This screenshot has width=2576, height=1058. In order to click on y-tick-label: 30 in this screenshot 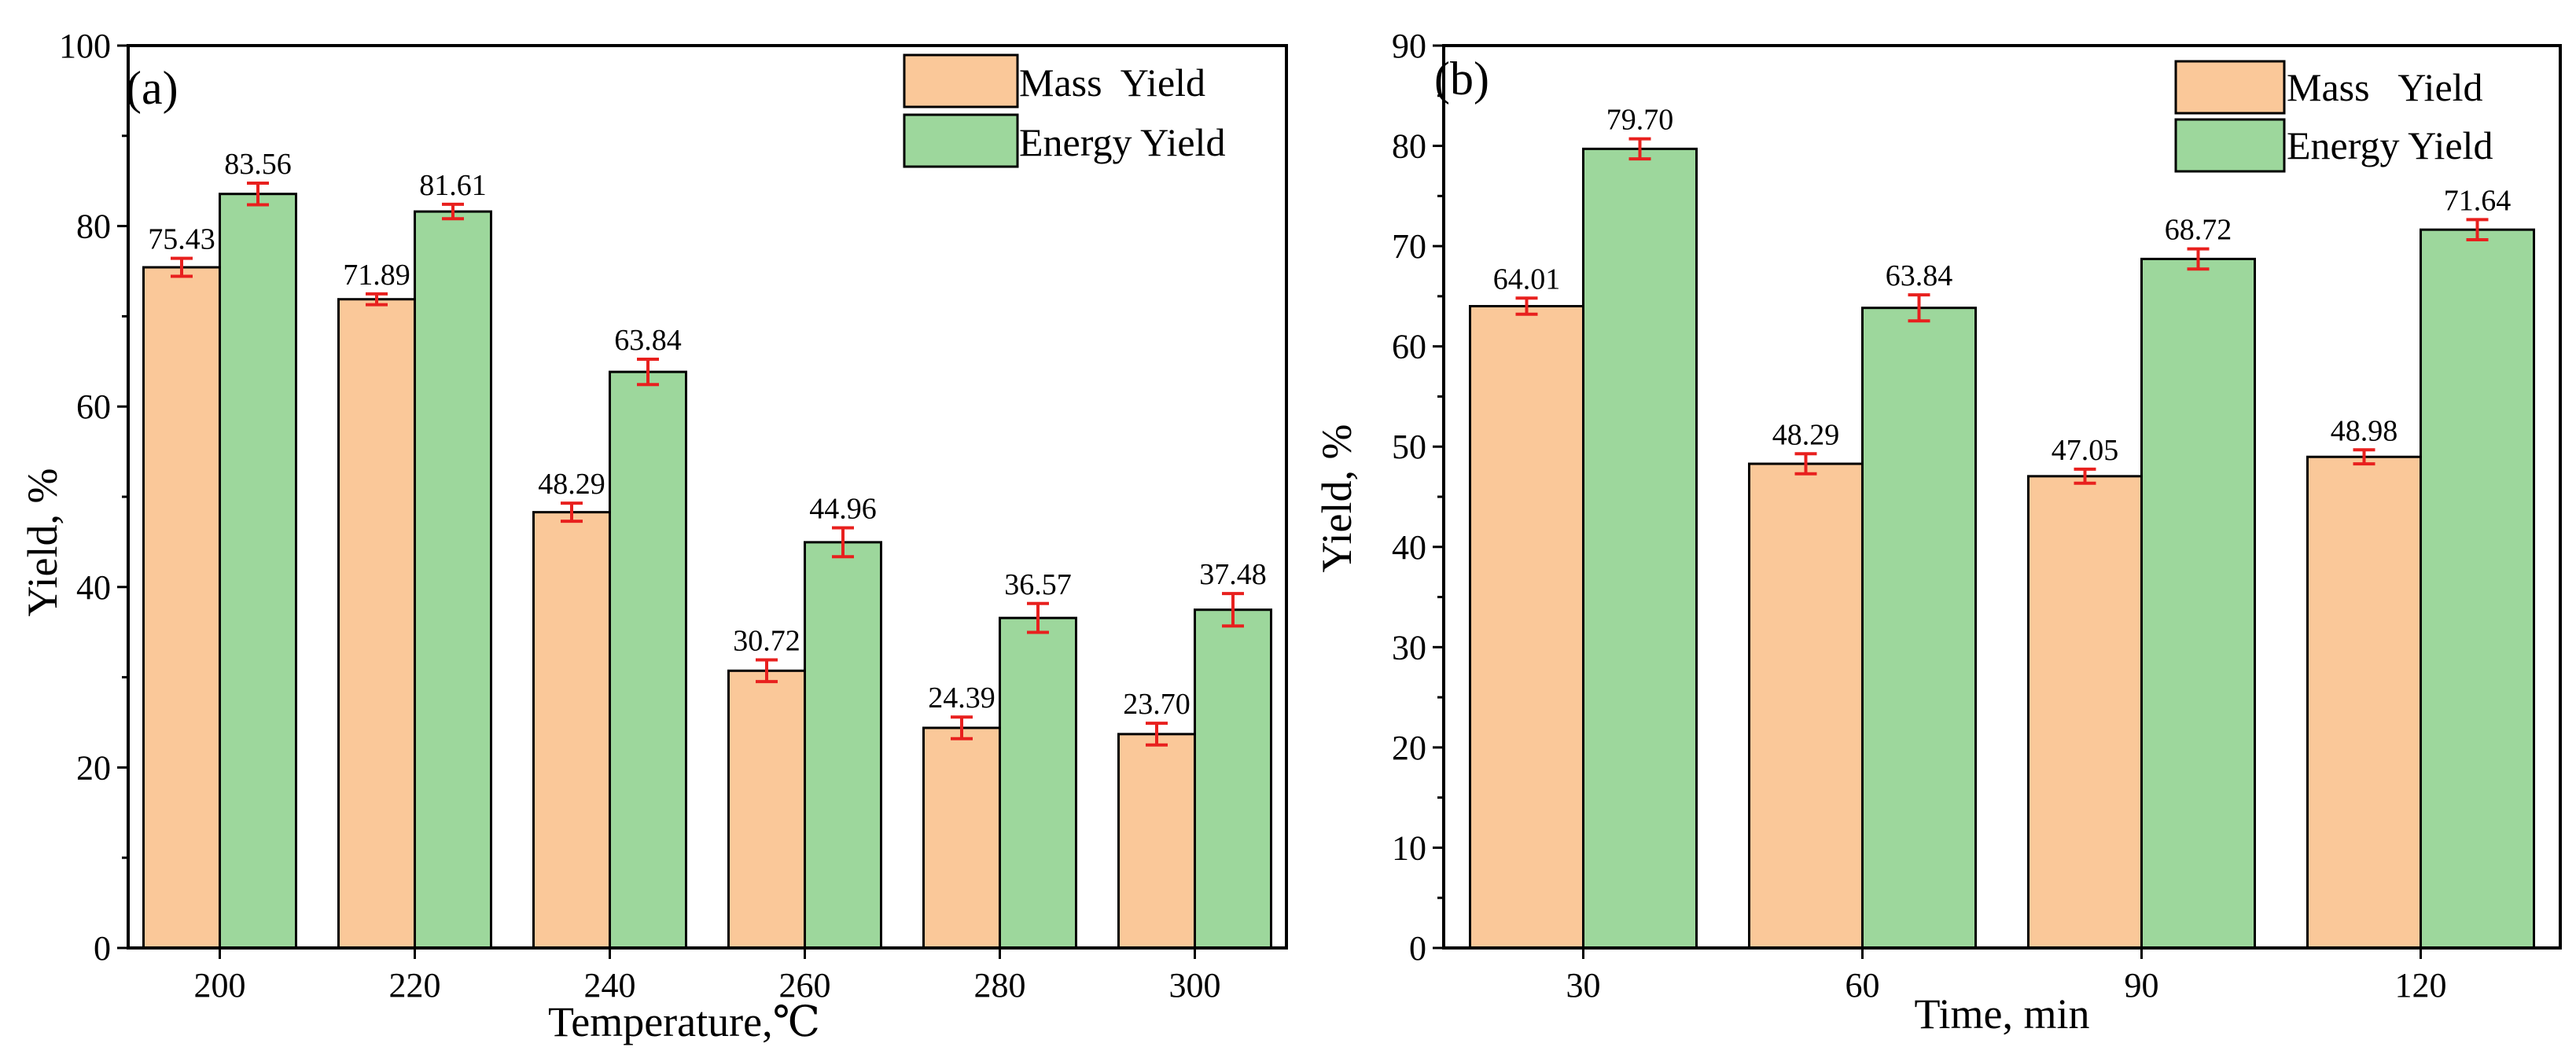, I will do `click(1409, 647)`.